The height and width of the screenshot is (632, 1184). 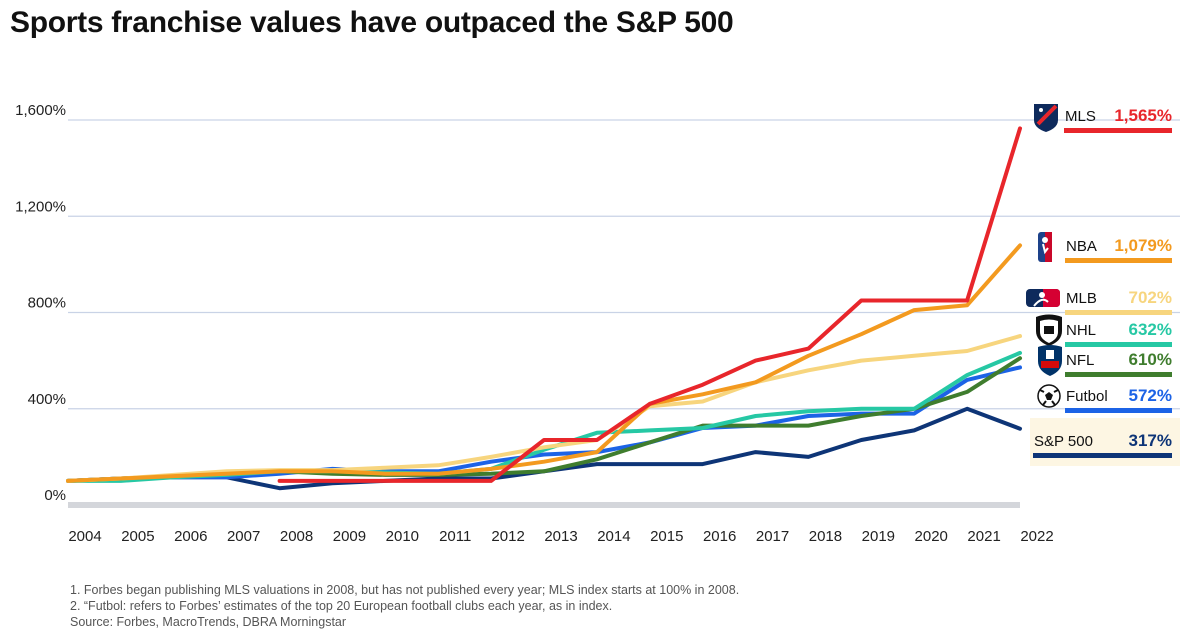 I want to click on legend-final-value: 317%, so click(x=1150, y=440).